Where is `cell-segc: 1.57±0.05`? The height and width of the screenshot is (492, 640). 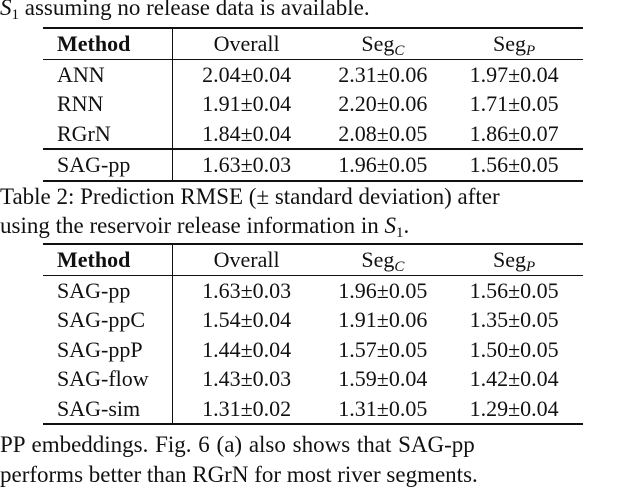
cell-segc: 1.57±0.05 is located at coordinates (383, 349).